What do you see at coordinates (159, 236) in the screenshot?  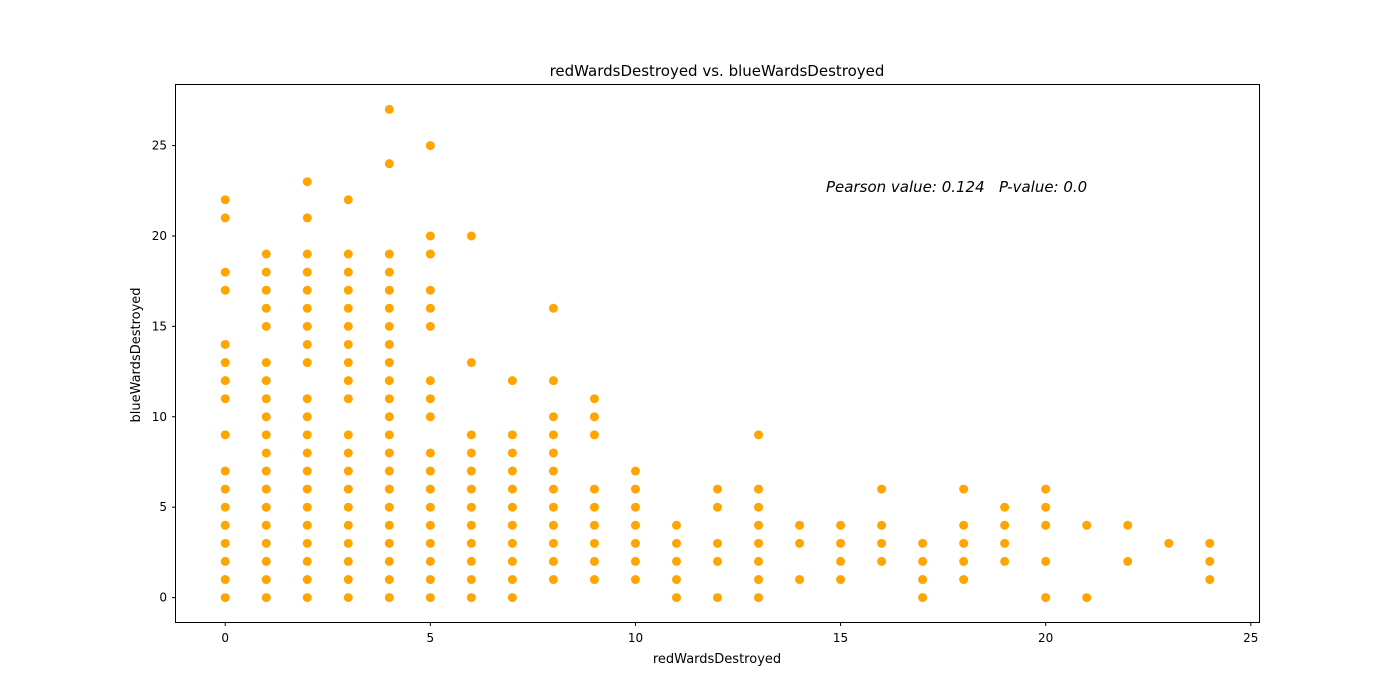 I see `y-tick-label: 20` at bounding box center [159, 236].